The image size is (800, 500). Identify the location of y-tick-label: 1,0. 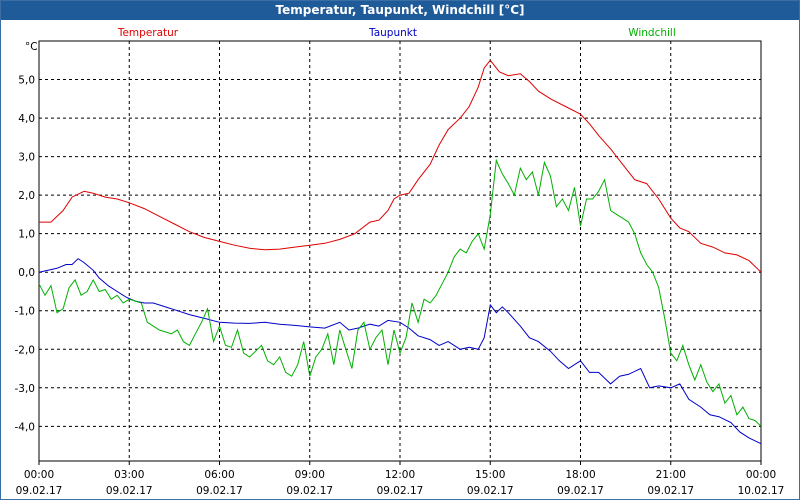
(26, 235).